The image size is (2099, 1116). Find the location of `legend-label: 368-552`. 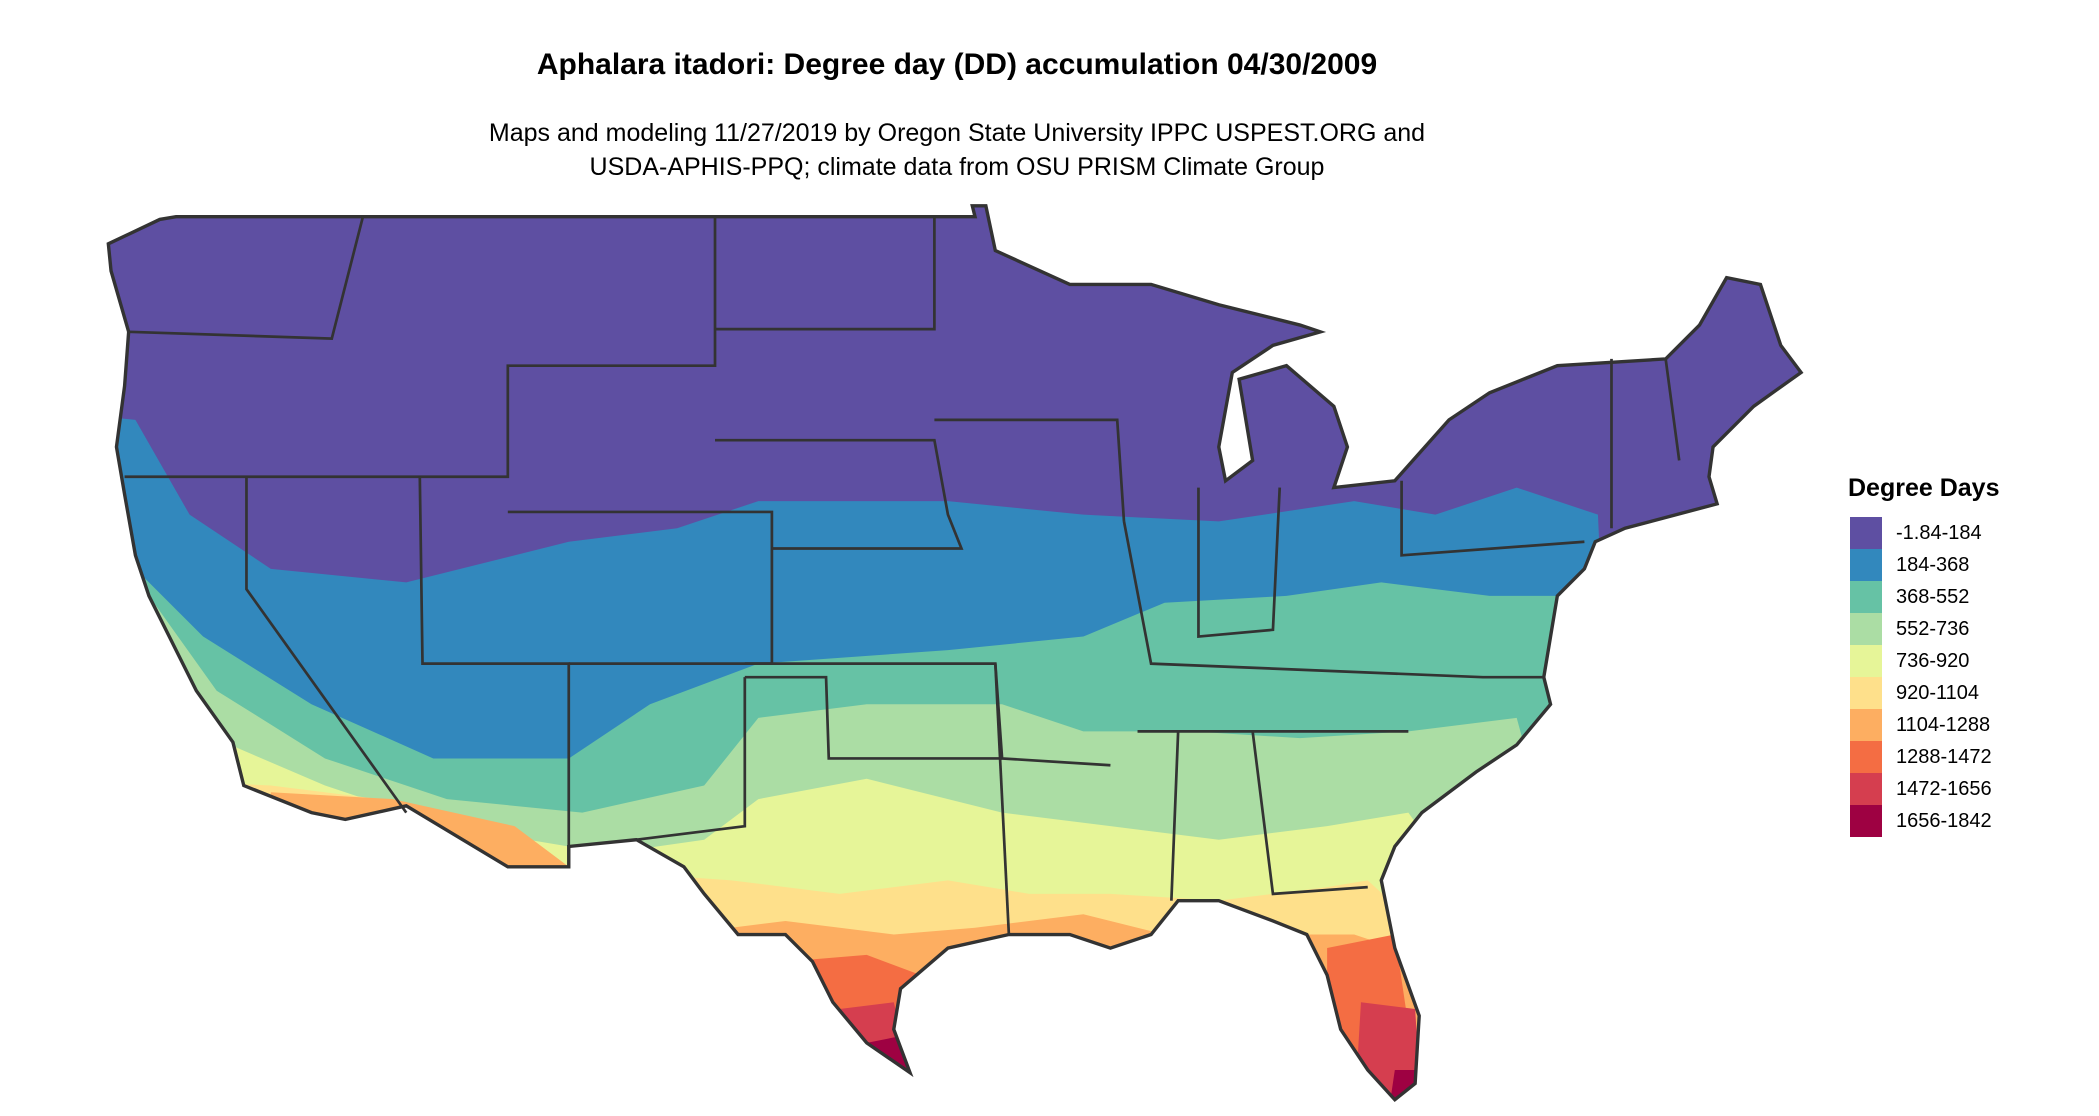

legend-label: 368-552 is located at coordinates (1933, 596).